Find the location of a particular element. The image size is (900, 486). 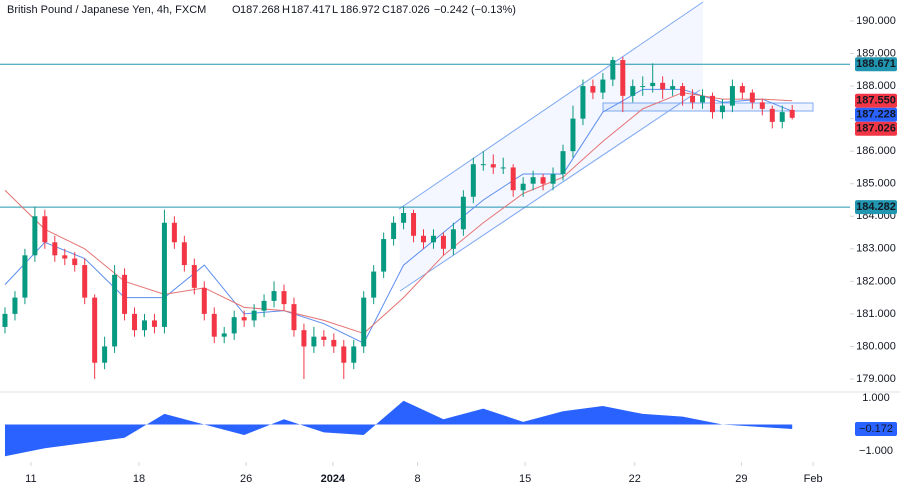

ohlc-letter: C is located at coordinates (386, 10).